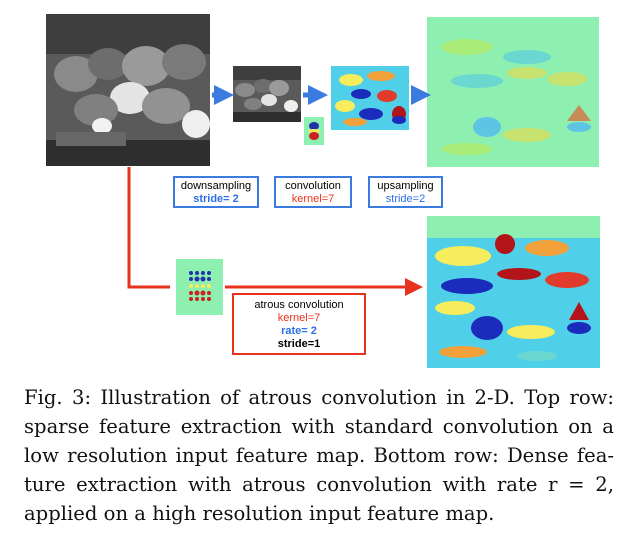 The width and height of the screenshot is (630, 537). I want to click on low-res-feature-map, so click(370, 98).